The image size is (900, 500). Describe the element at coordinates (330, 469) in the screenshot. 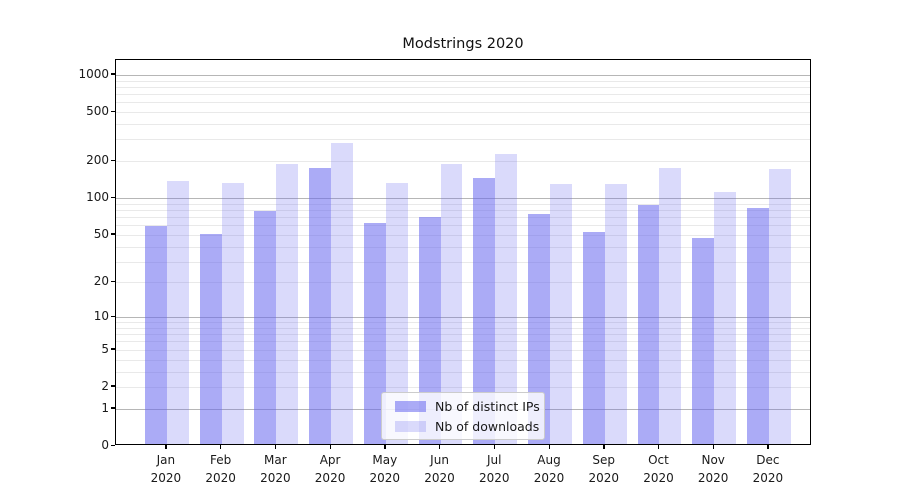

I see `x-tick-label: Apr 2020` at that location.